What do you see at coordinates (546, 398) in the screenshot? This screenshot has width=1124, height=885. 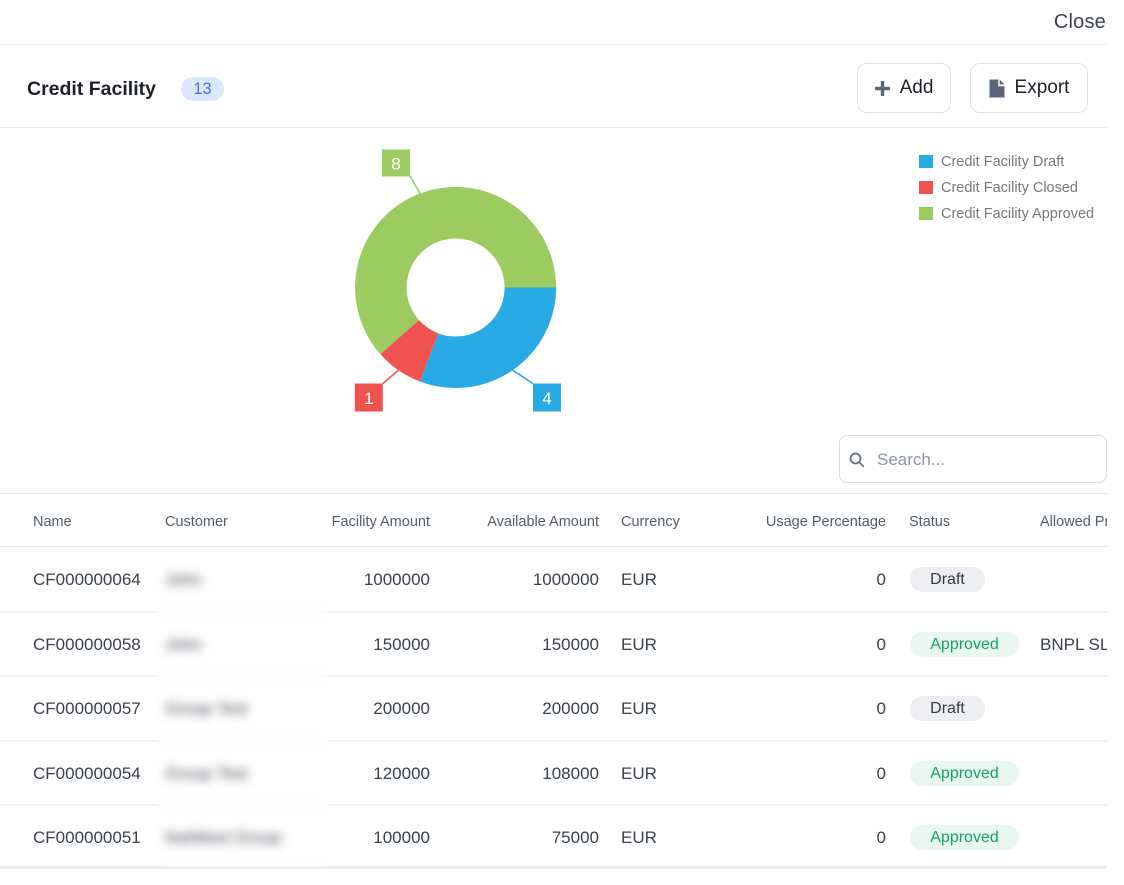 I see `svg-text: 4` at bounding box center [546, 398].